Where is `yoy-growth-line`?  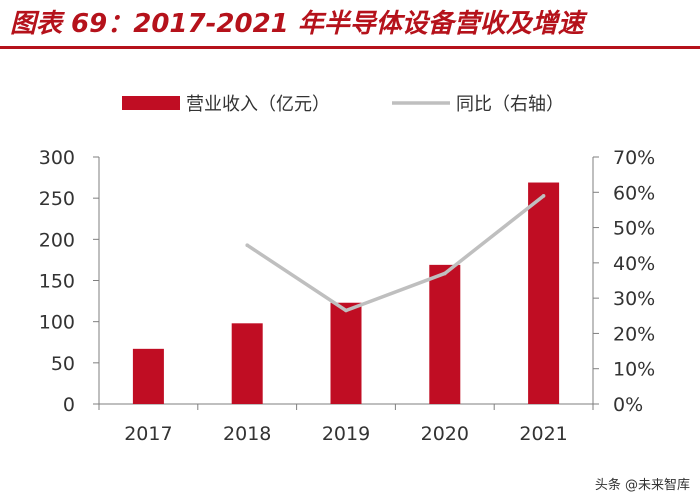
yoy-growth-line is located at coordinates (395, 253).